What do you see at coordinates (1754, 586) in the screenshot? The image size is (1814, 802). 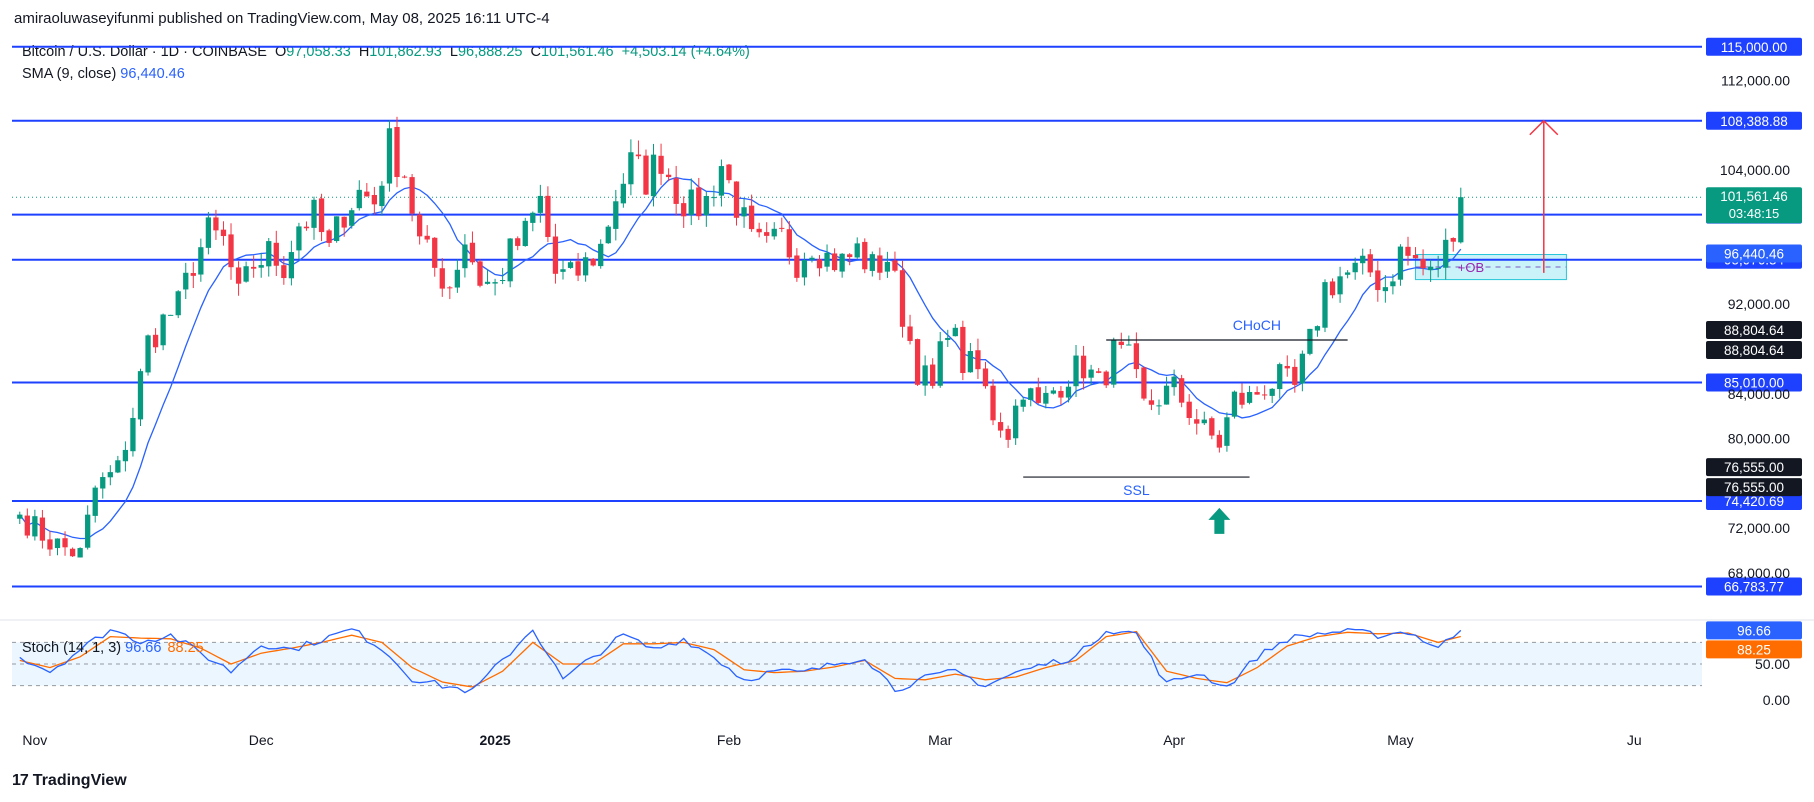 I see `level-price-text: 66,783.77` at bounding box center [1754, 586].